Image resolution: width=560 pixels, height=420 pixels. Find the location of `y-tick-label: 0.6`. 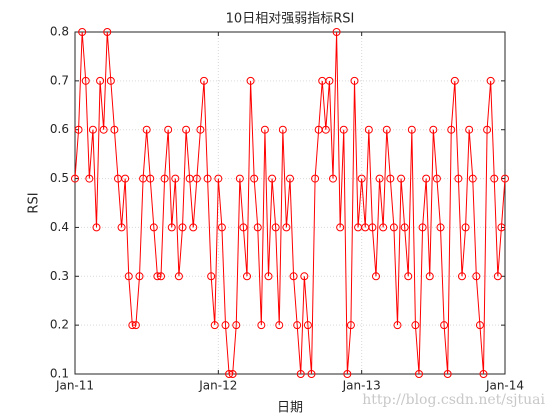

y-tick-label: 0.6 is located at coordinates (59, 129).